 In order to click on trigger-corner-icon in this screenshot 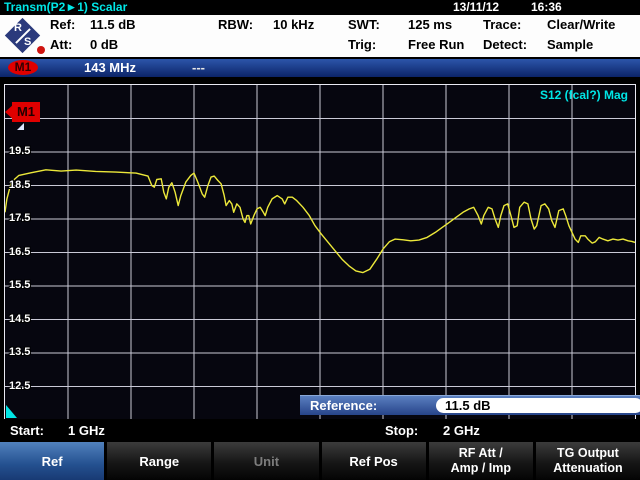, I will do `click(11, 411)`.